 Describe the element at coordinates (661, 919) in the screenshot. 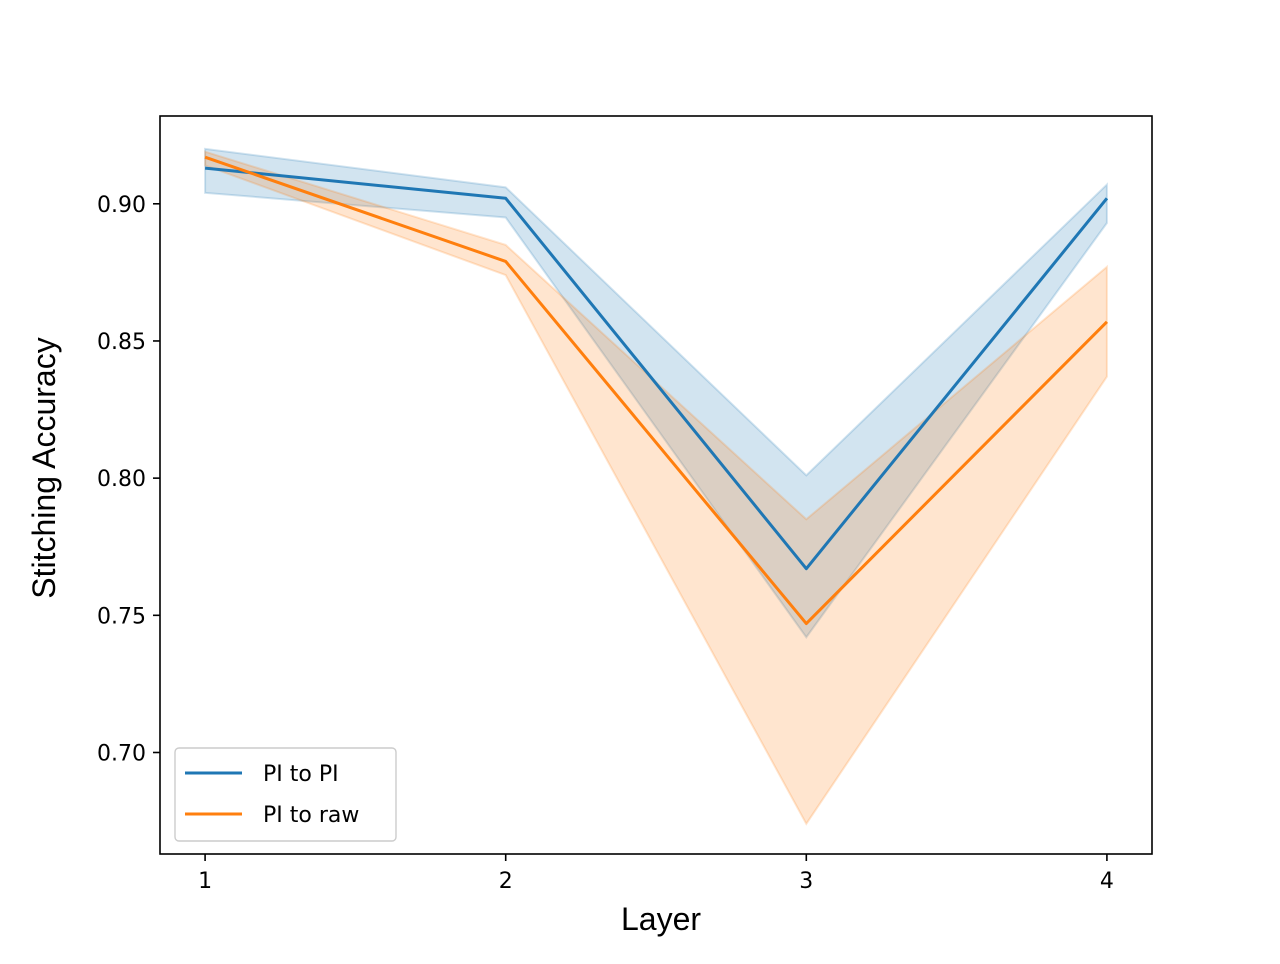

I see `x-axis-title: Layer` at that location.